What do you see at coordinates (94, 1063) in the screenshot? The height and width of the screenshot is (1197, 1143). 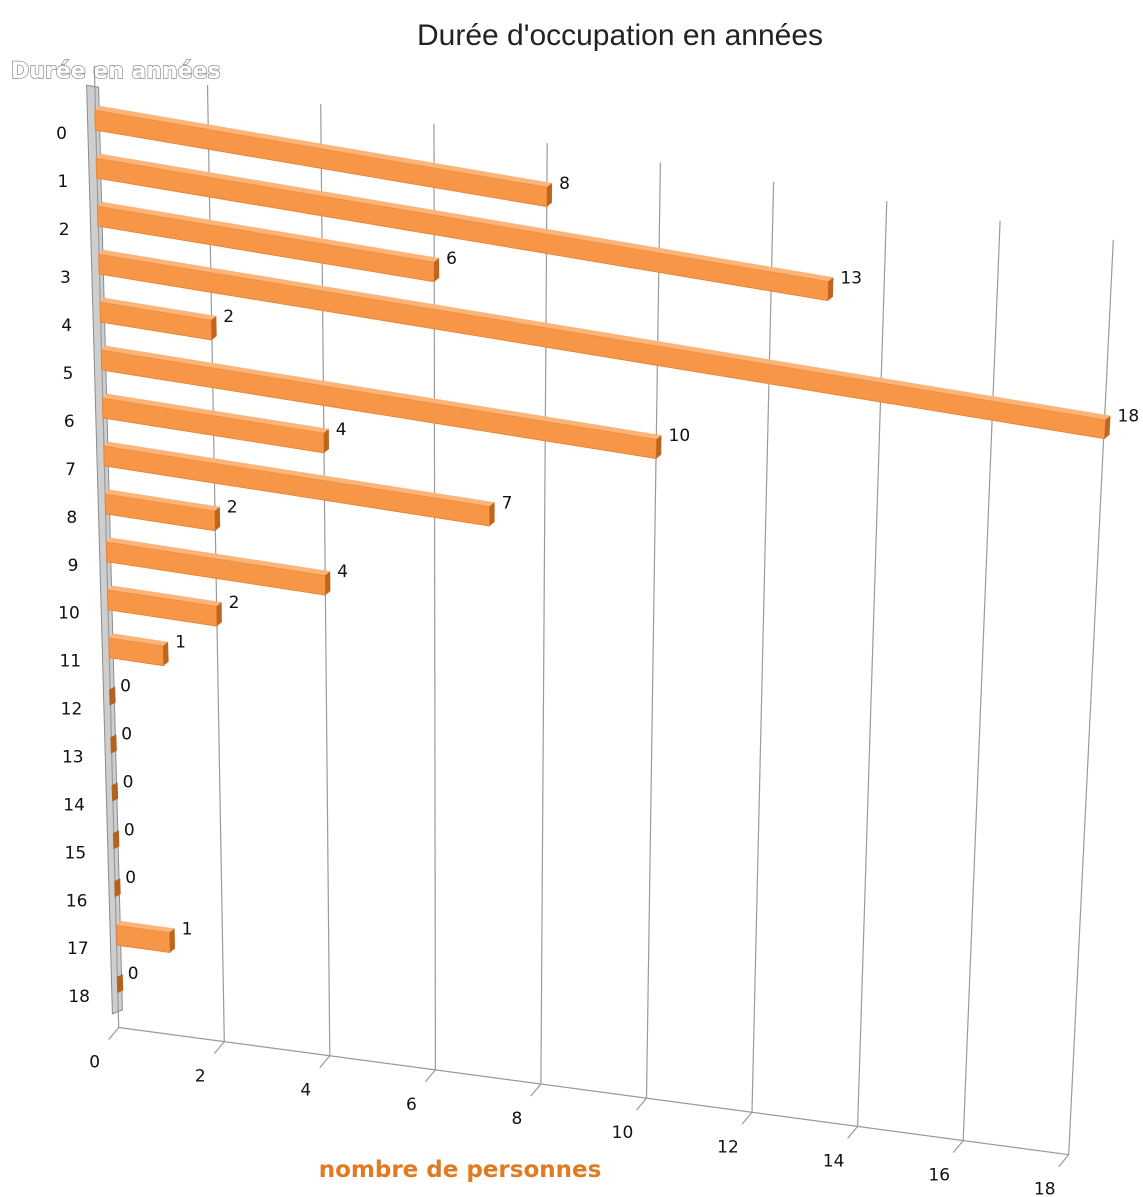 I see `x-tick-label: 0` at bounding box center [94, 1063].